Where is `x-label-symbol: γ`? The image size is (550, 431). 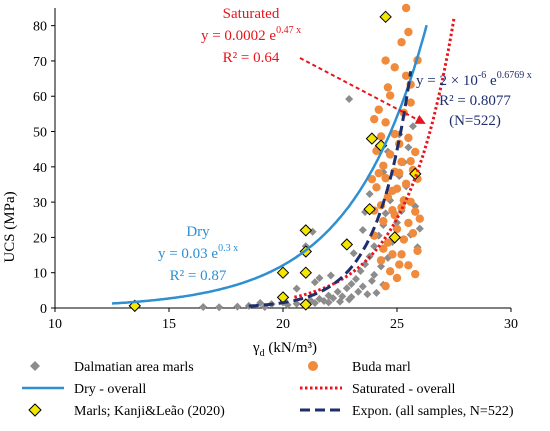
x-label-symbol: γ is located at coordinates (256, 348).